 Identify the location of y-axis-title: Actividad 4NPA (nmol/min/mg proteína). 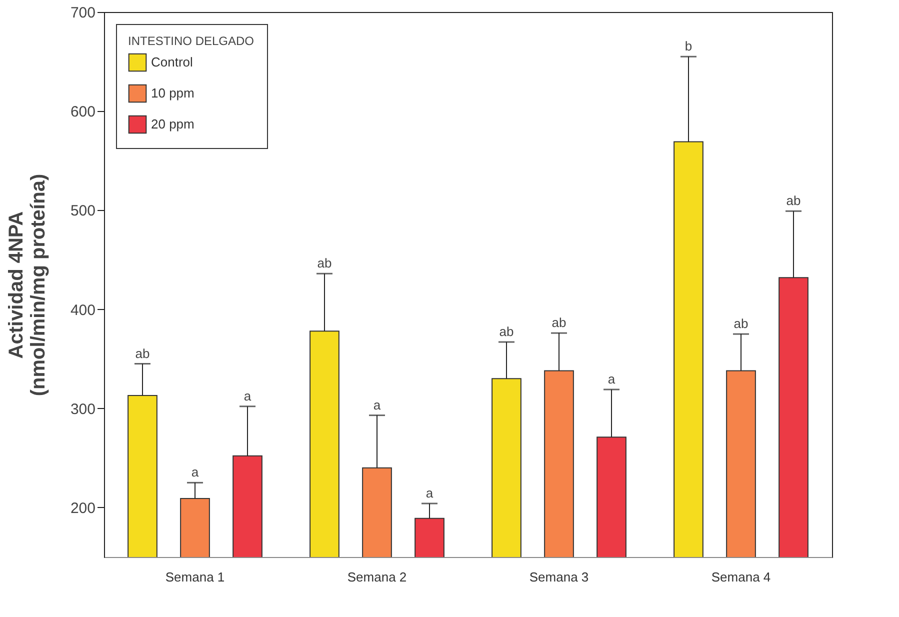
(27, 285).